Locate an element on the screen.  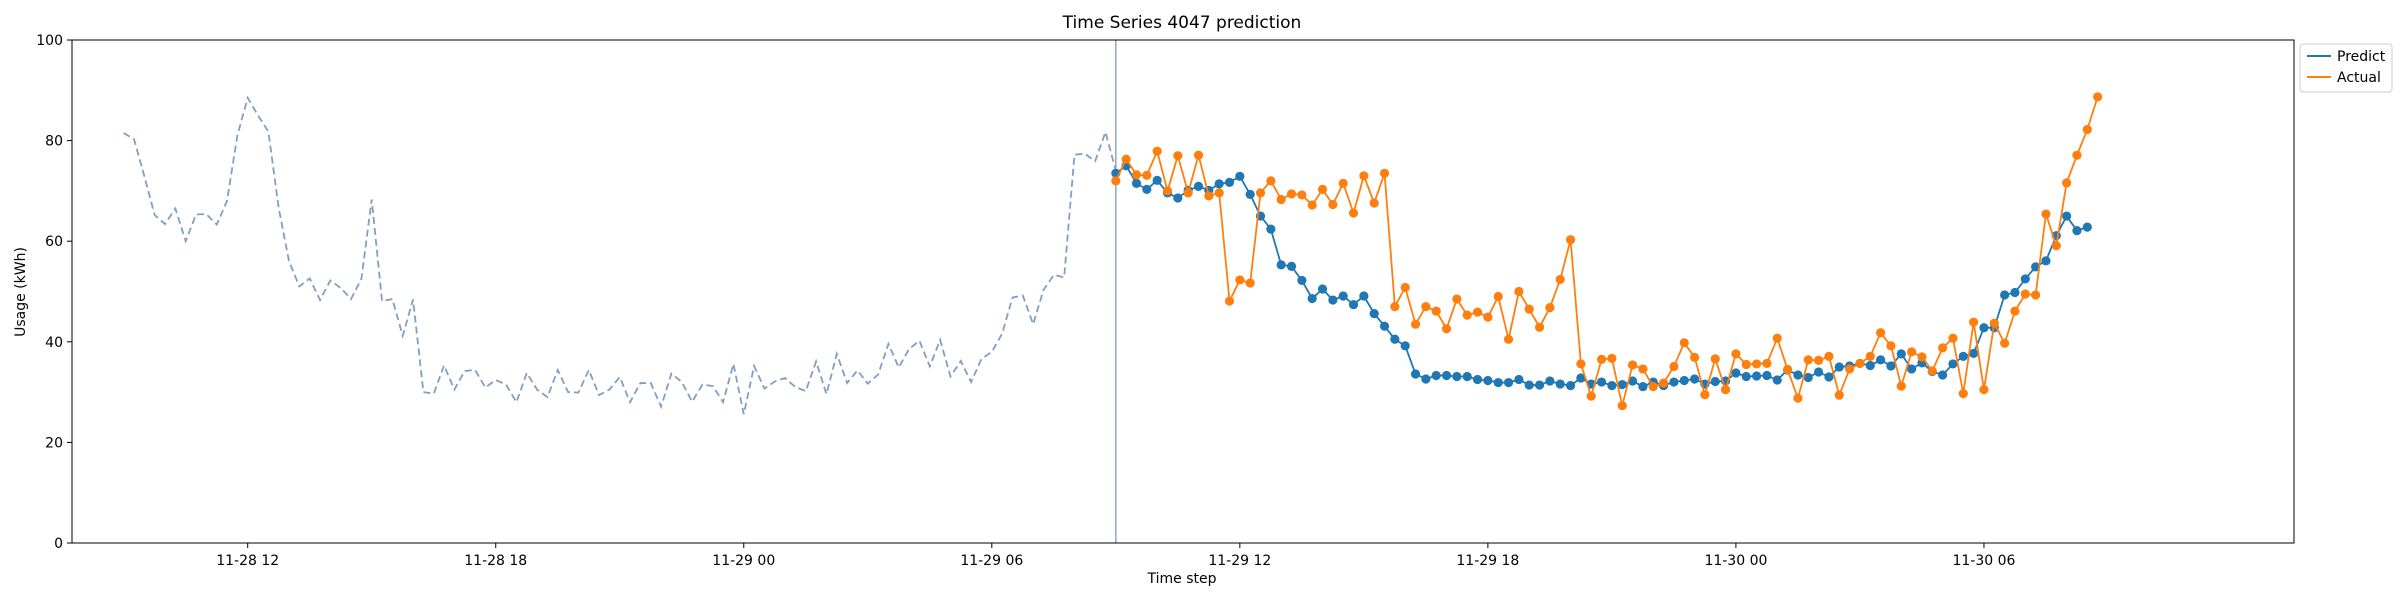
x-tick-label: 11-29 06 is located at coordinates (991, 561).